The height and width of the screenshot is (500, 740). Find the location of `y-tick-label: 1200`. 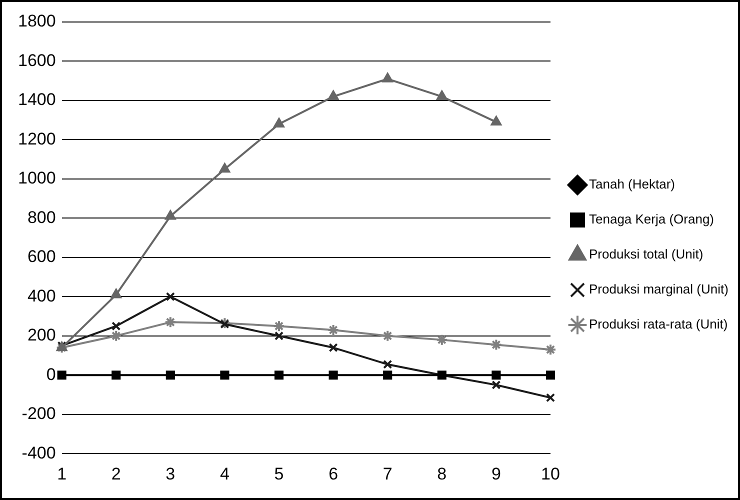

y-tick-label: 1200 is located at coordinates (37, 138).